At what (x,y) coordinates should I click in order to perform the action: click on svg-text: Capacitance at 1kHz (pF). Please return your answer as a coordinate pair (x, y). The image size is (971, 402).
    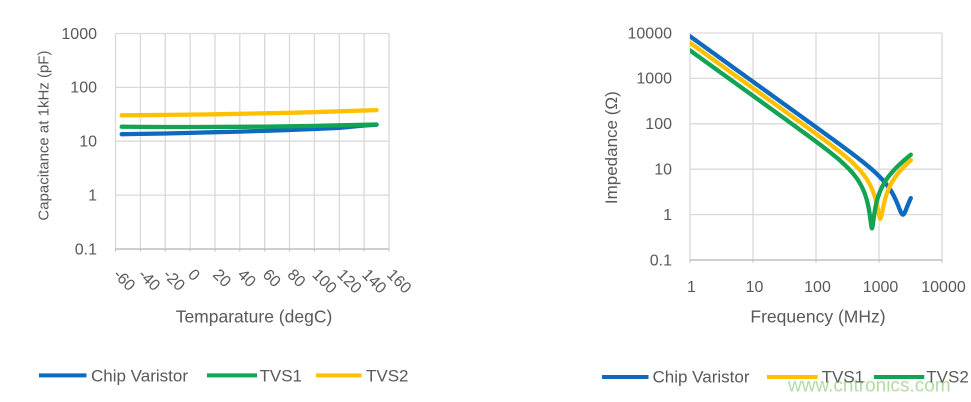
    Looking at the image, I should click on (43, 136).